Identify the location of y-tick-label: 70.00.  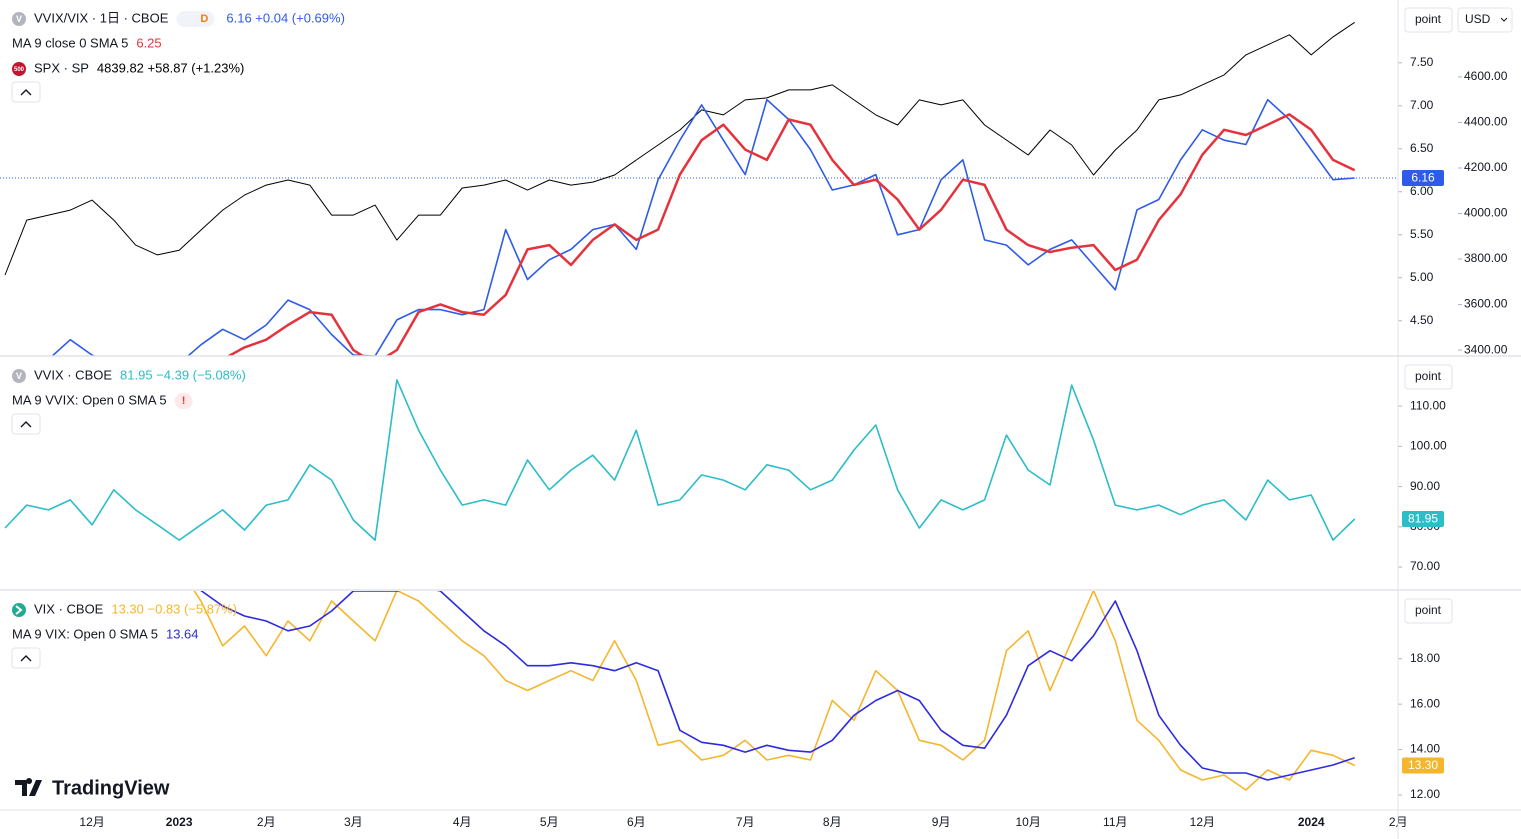
(1425, 566).